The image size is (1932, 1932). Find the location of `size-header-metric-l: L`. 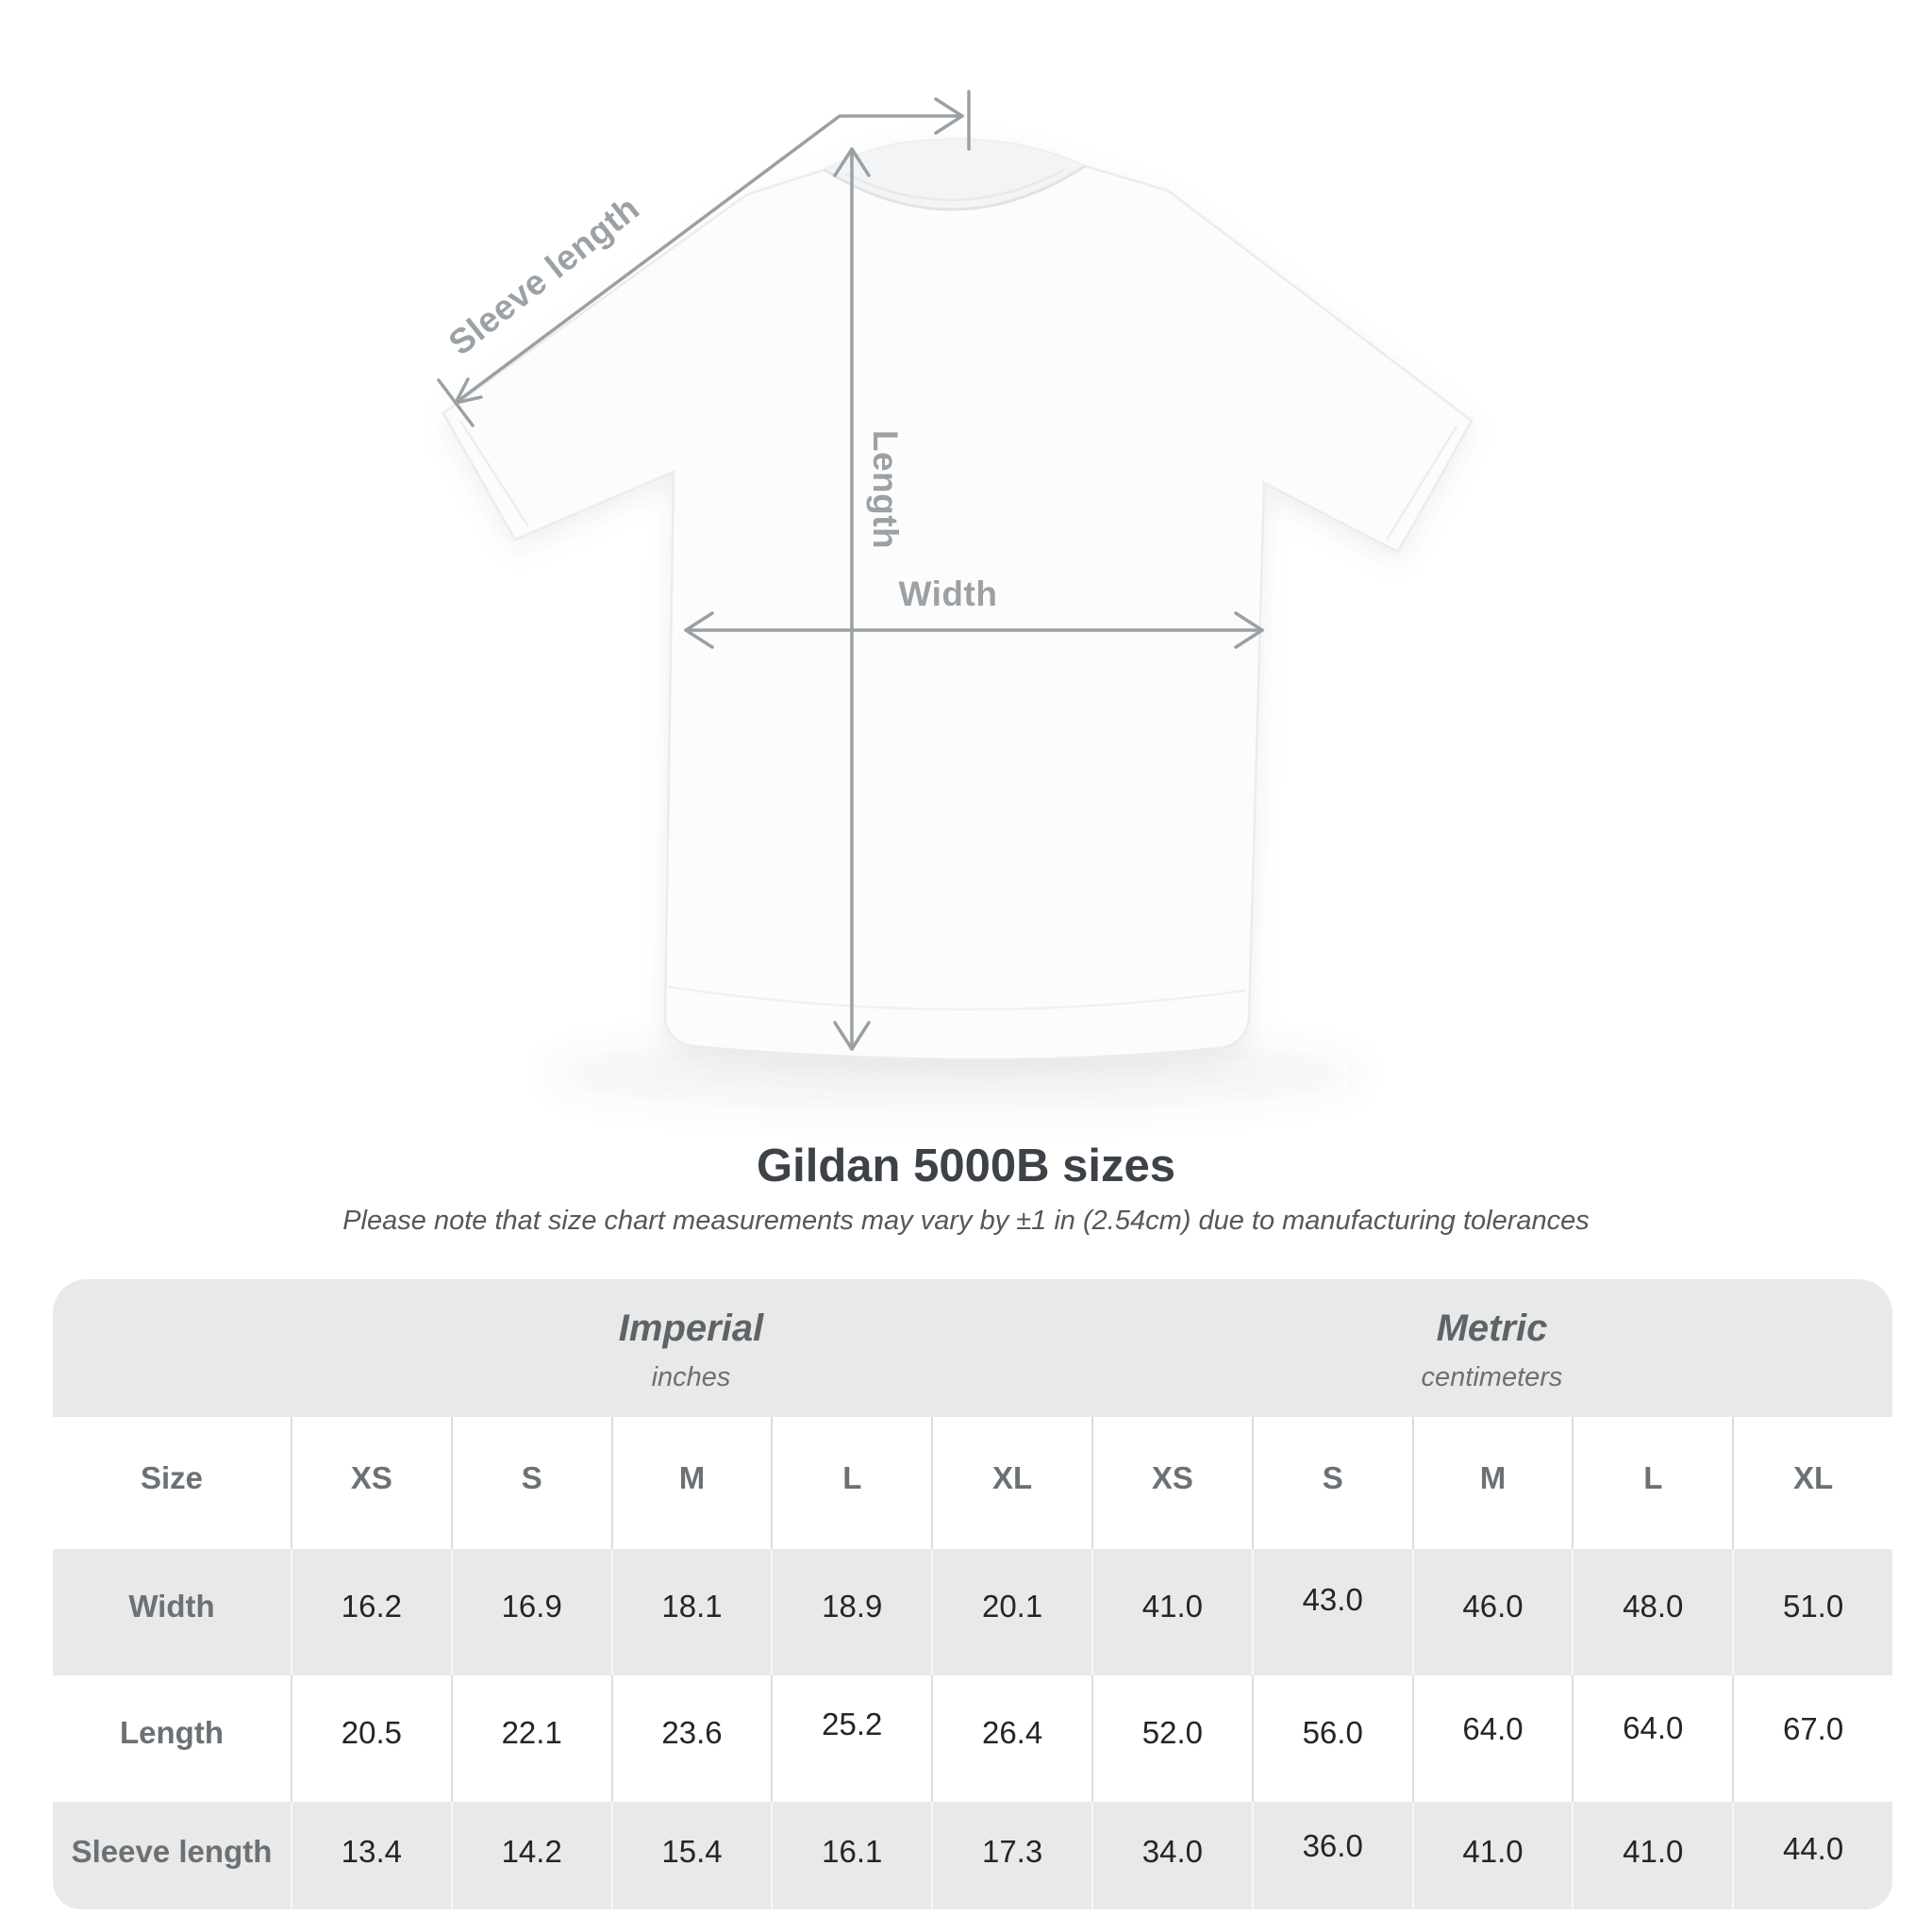

size-header-metric-l: L is located at coordinates (1652, 1483).